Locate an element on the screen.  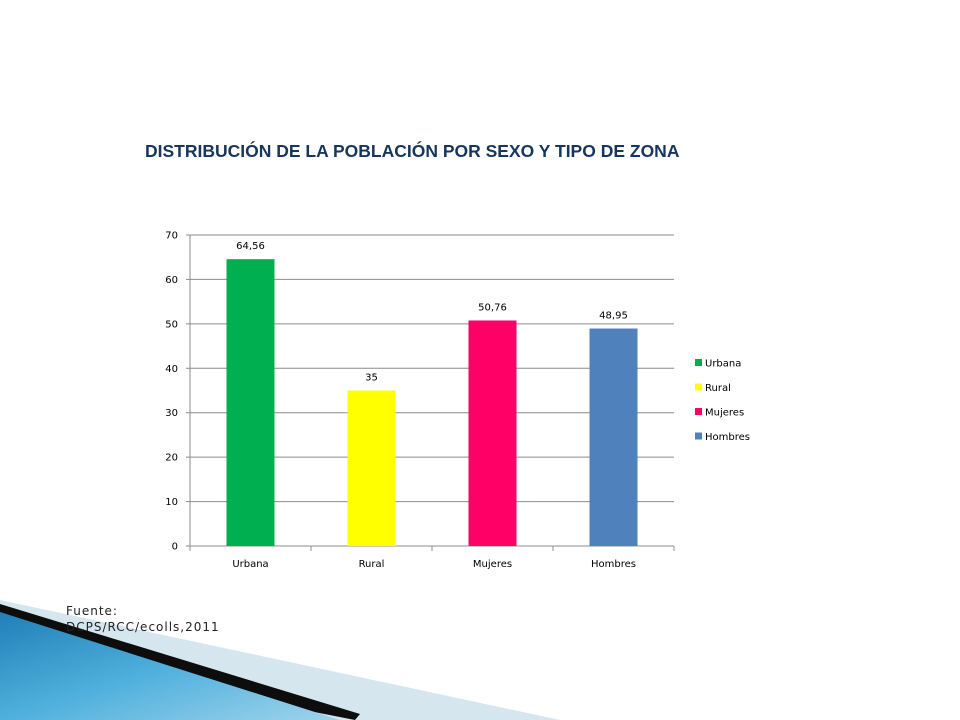
y-tick-label: 60 is located at coordinates (171, 280).